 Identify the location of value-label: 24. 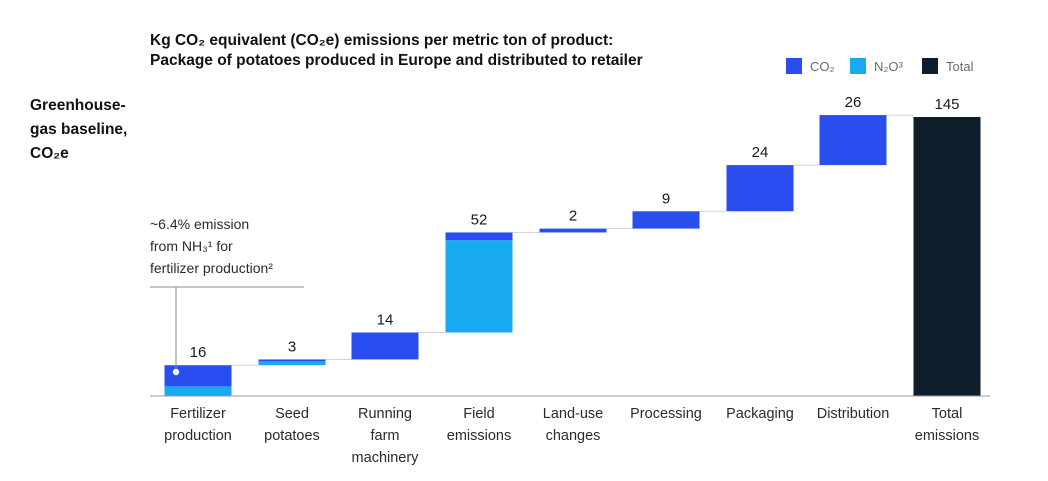
(760, 152).